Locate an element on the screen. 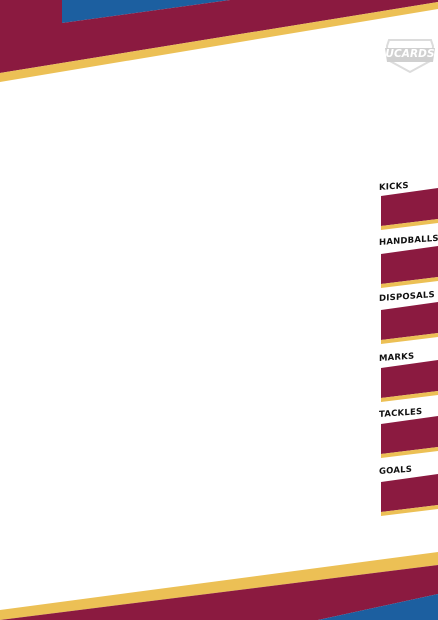 This screenshot has height=620, width=438. stat-bar-tackles is located at coordinates (409, 437).